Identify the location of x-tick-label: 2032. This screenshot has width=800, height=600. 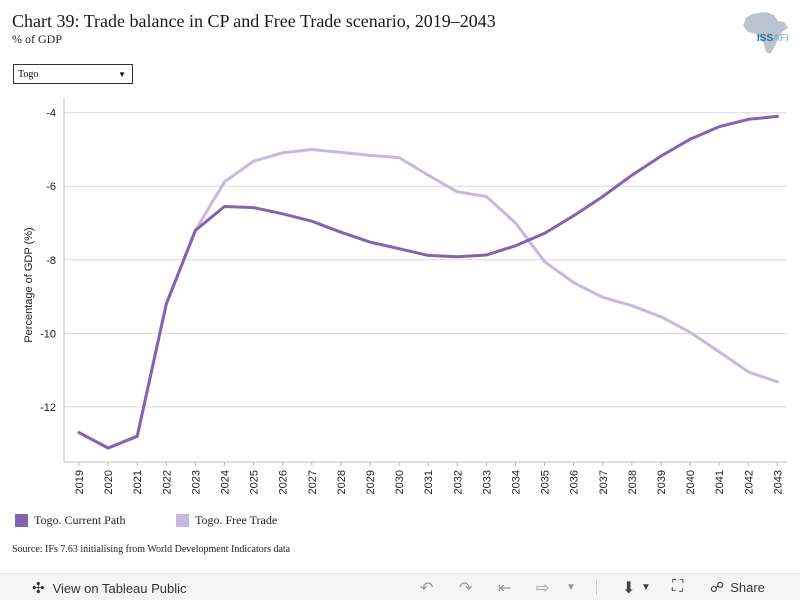
(458, 482).